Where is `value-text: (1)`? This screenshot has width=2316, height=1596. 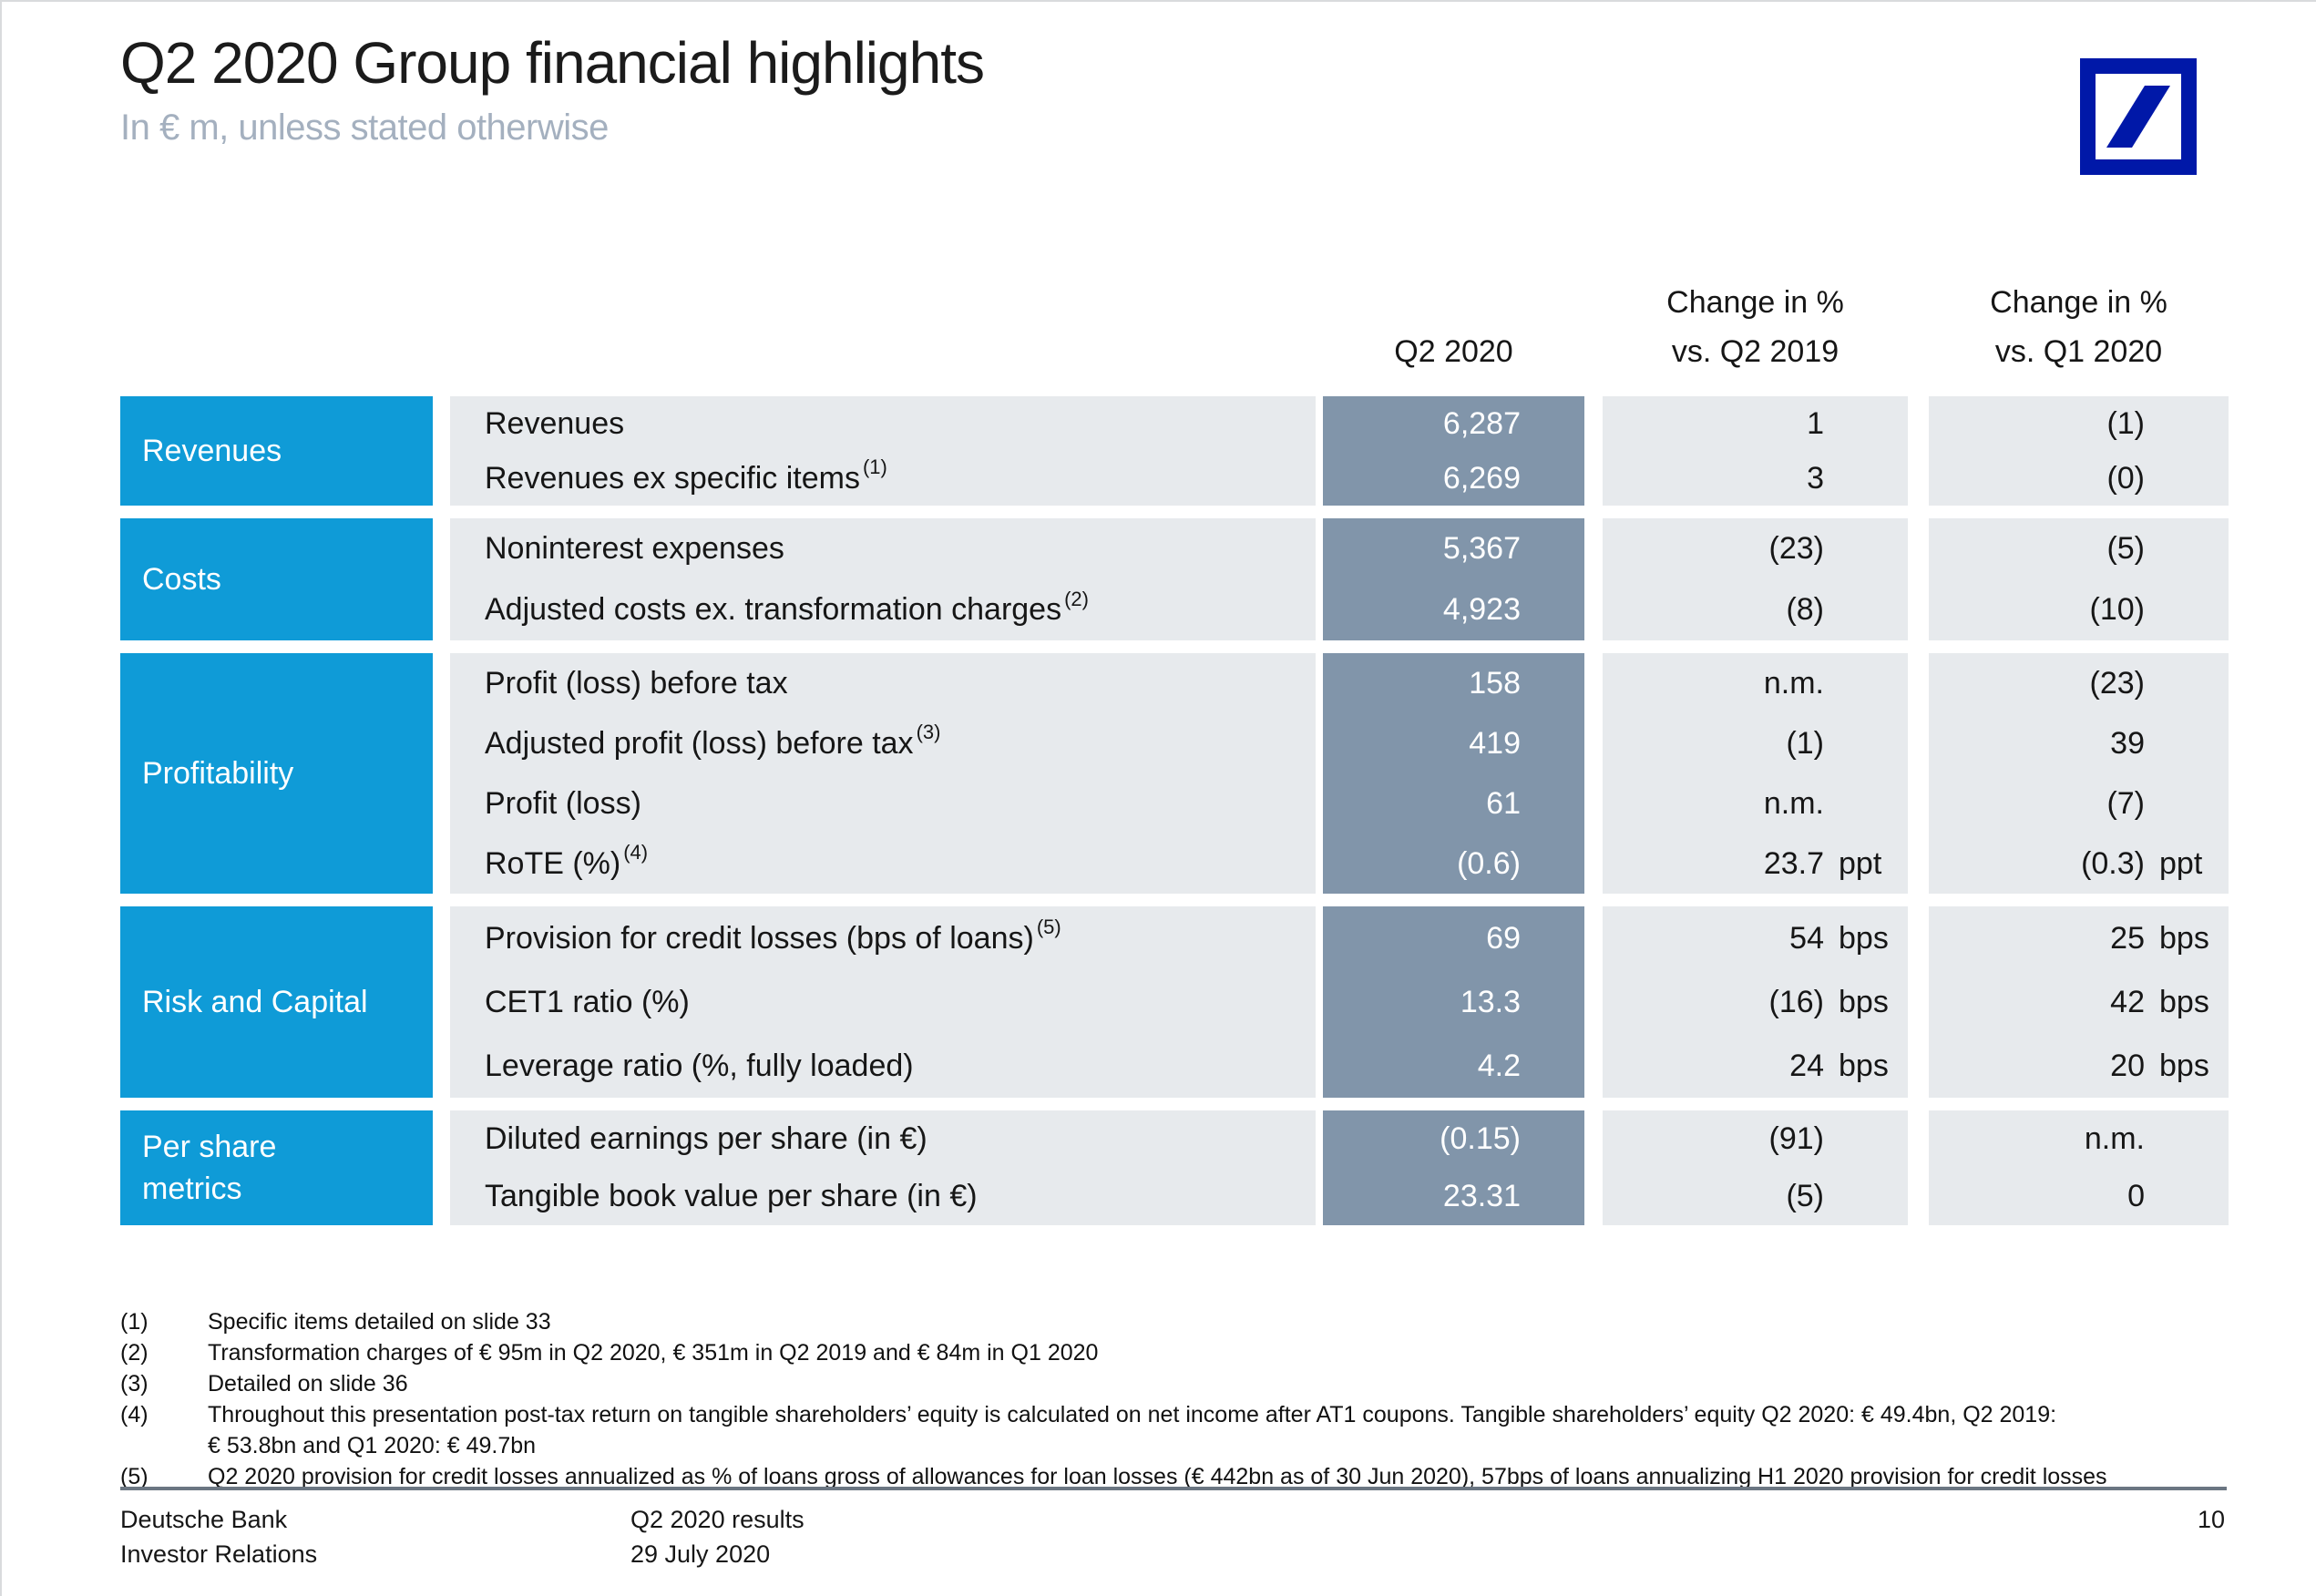 value-text: (1) is located at coordinates (2125, 423).